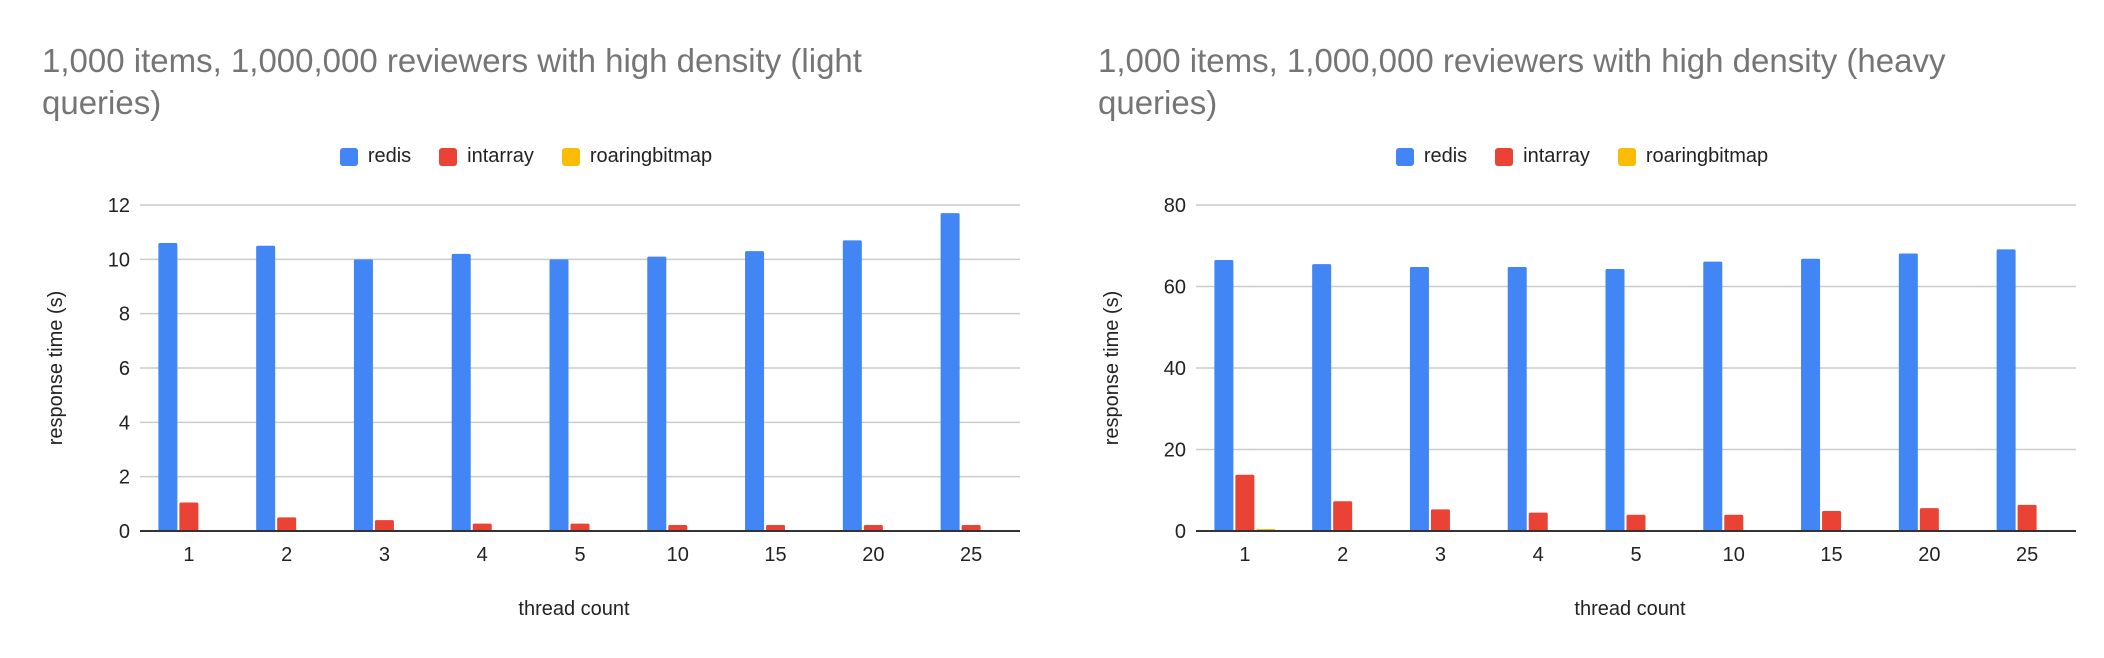  What do you see at coordinates (1175, 369) in the screenshot?
I see `y-tick-label: 40` at bounding box center [1175, 369].